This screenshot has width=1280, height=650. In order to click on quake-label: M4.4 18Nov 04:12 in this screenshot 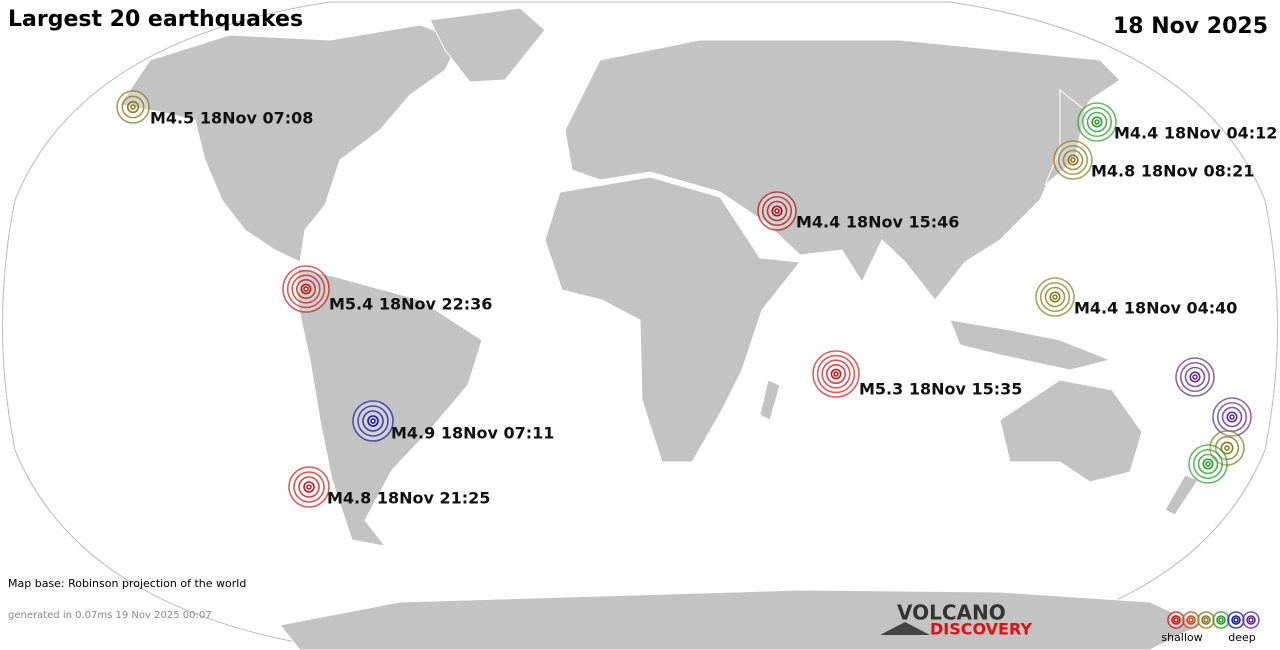, I will do `click(1195, 133)`.